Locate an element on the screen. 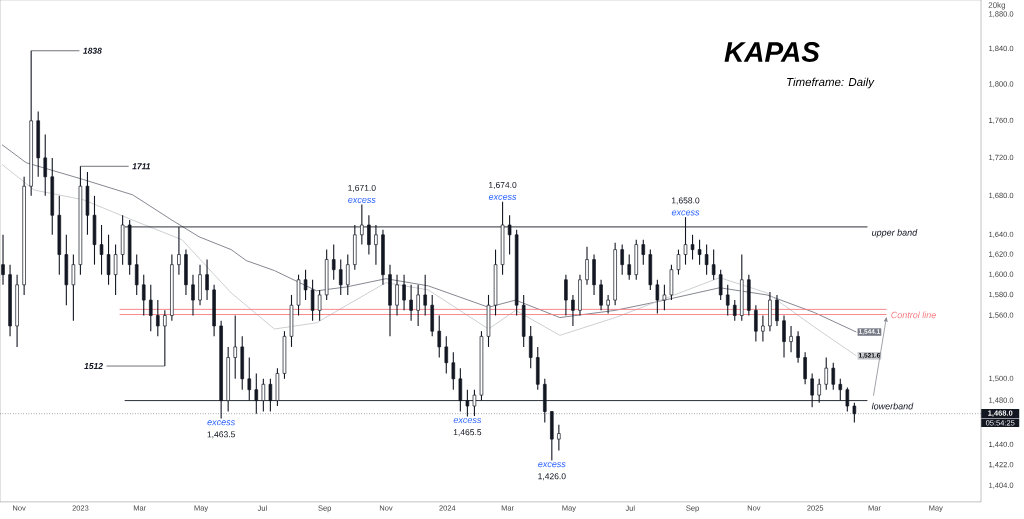 The height and width of the screenshot is (519, 1024). annotation: 1512 is located at coordinates (93, 366).